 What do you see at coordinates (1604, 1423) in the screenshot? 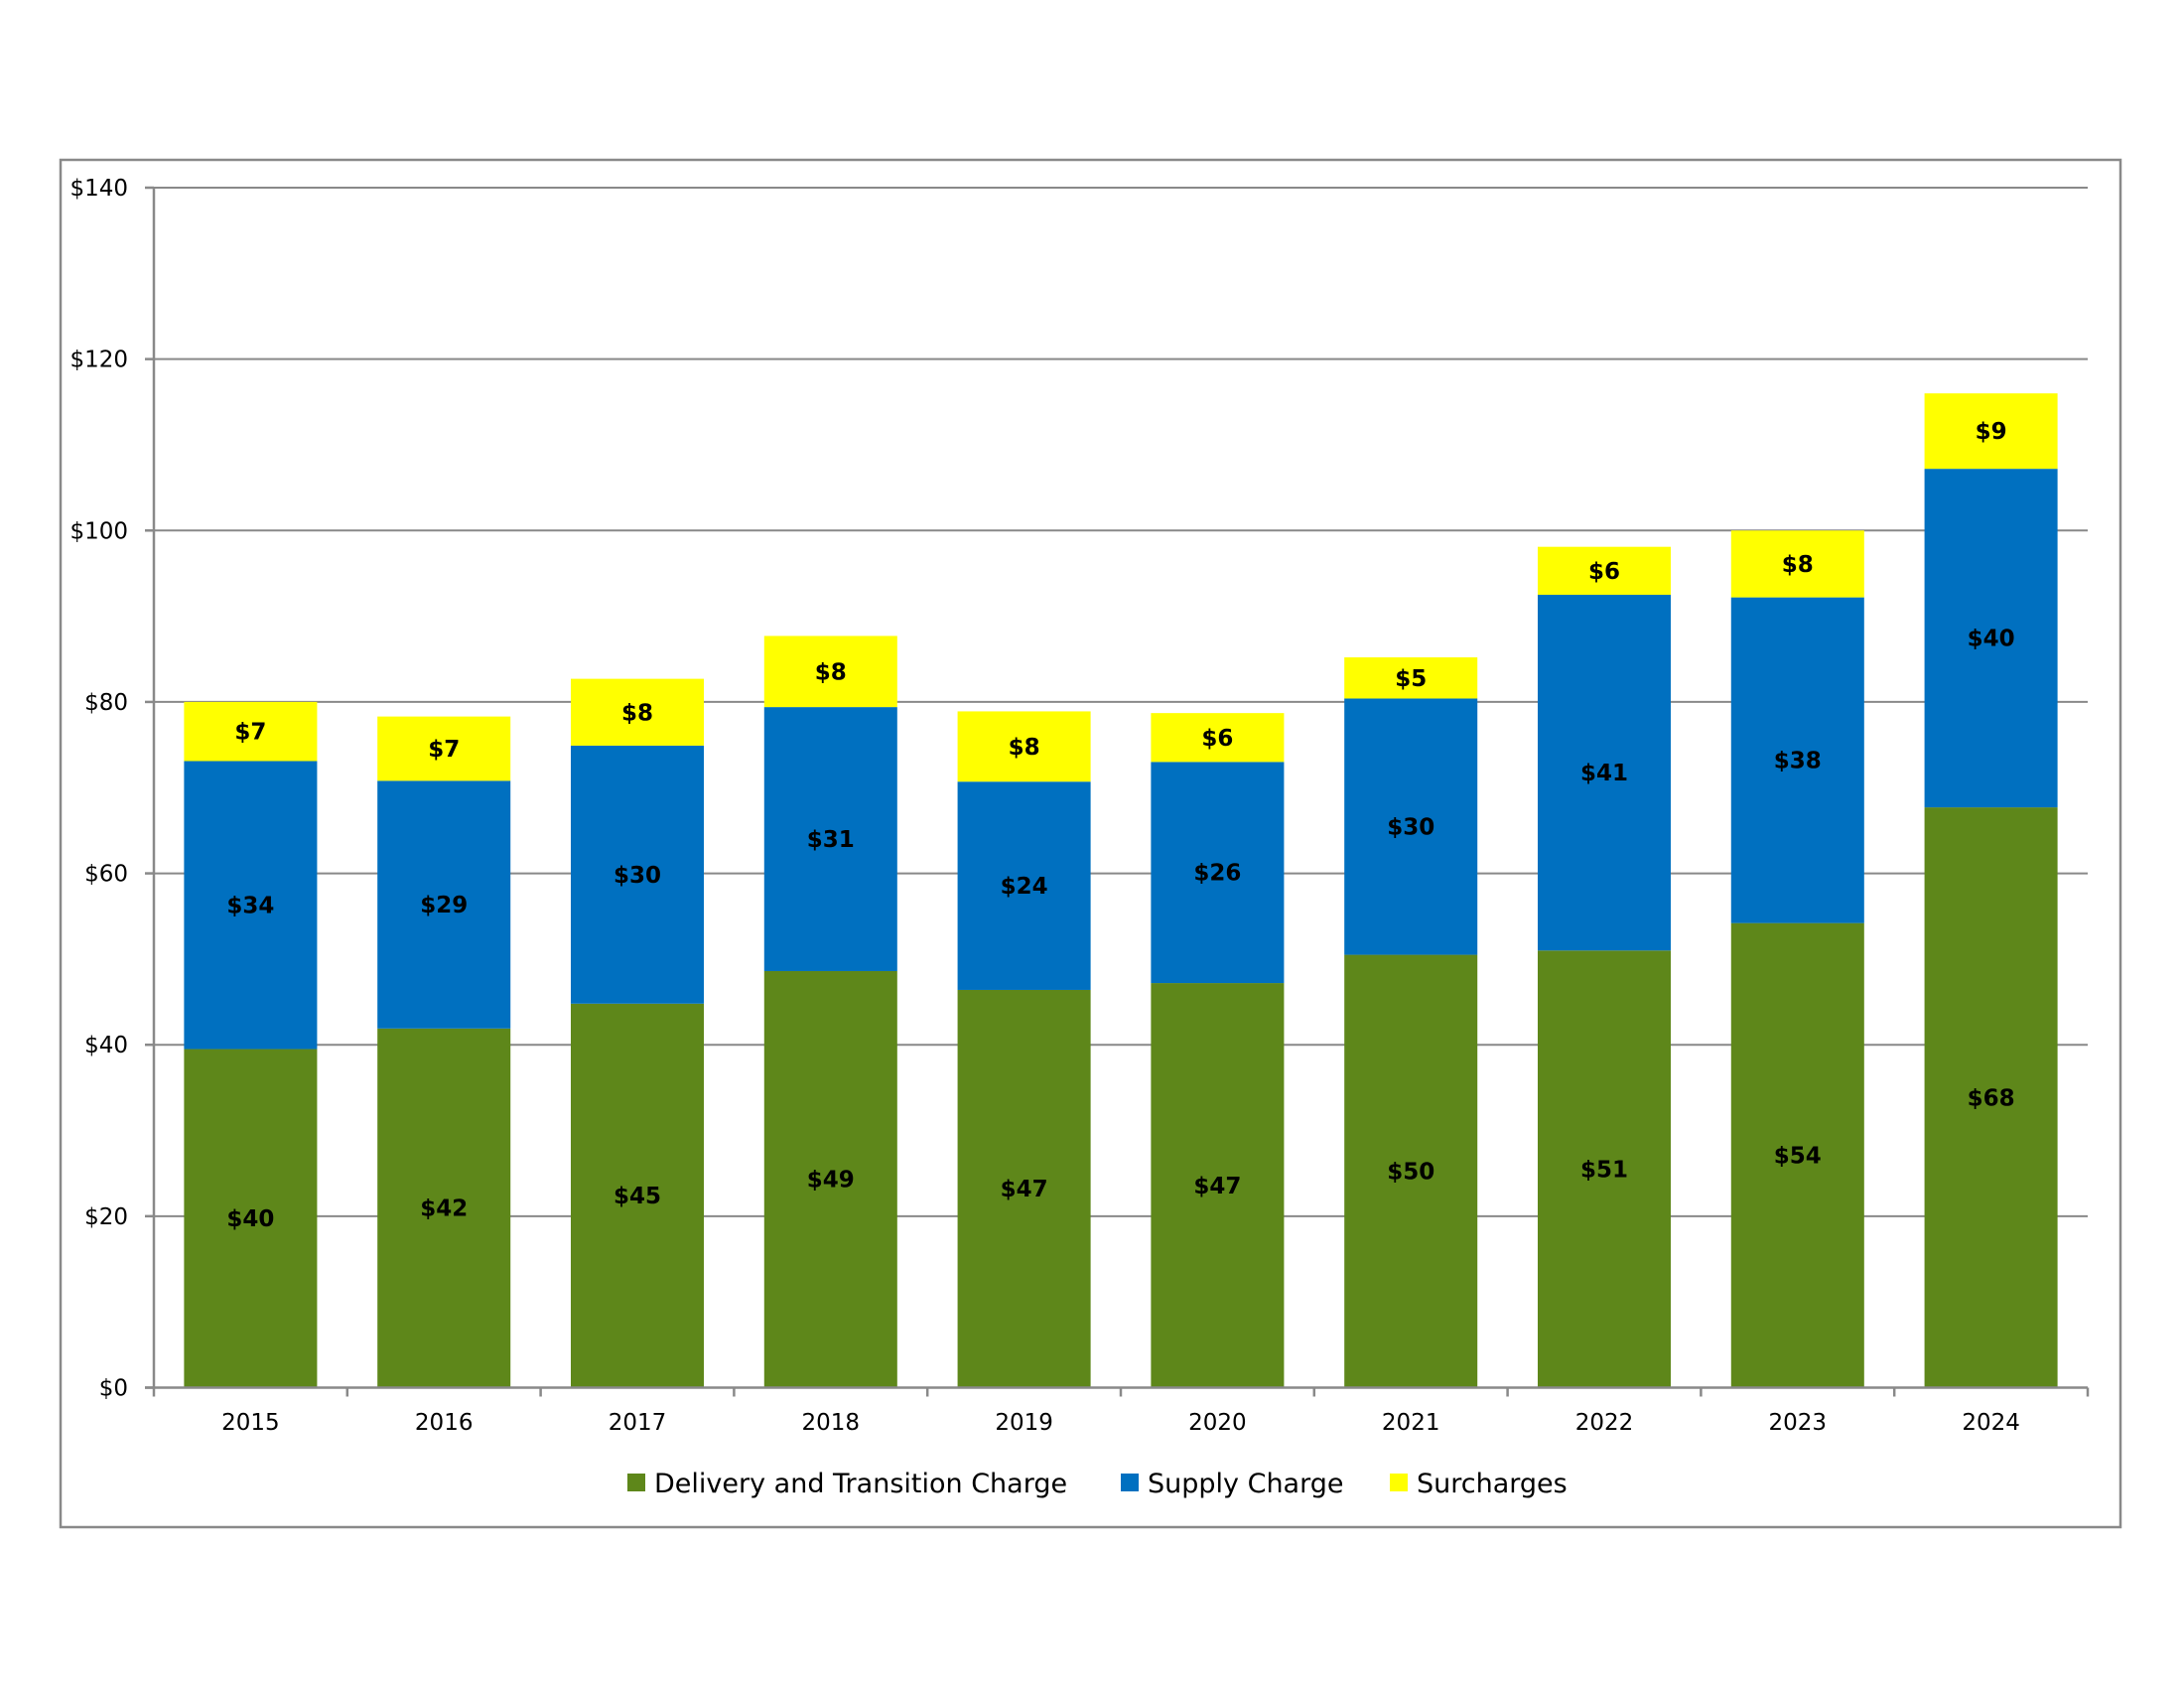
I see `x-tick-label: 2022` at bounding box center [1604, 1423].